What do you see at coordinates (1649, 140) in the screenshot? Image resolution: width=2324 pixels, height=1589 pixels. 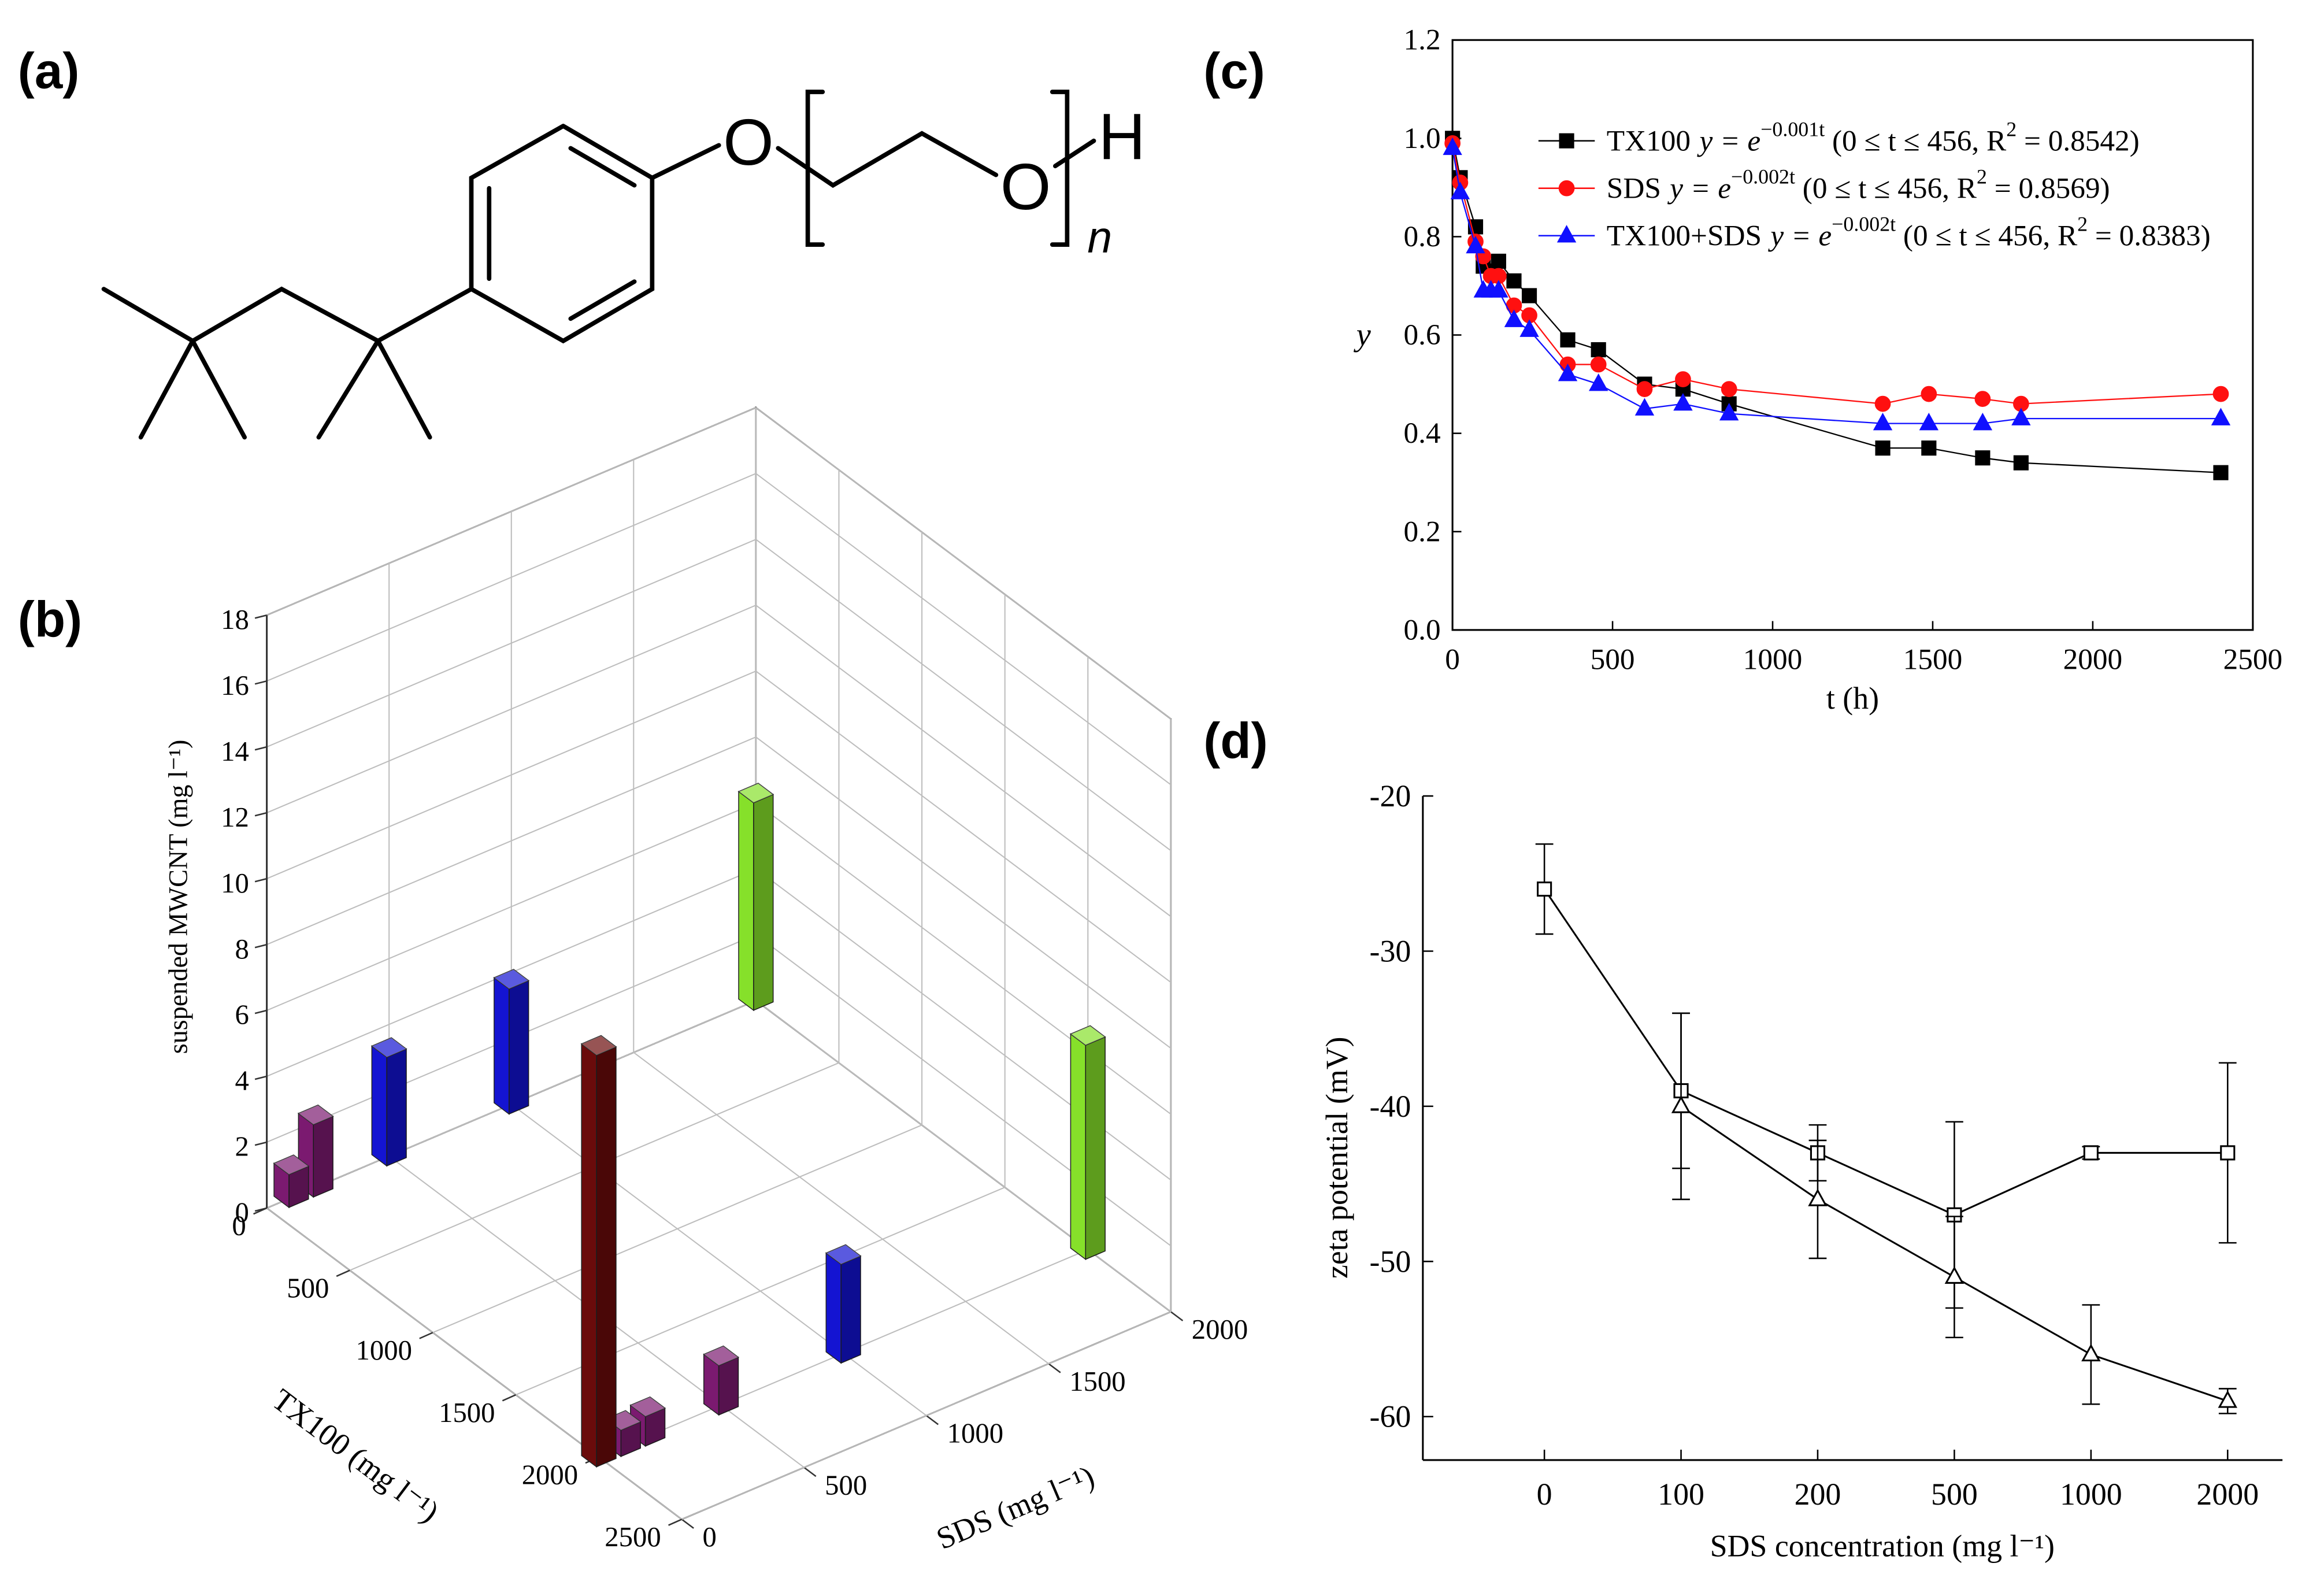 I see `legend-name: TX100` at bounding box center [1649, 140].